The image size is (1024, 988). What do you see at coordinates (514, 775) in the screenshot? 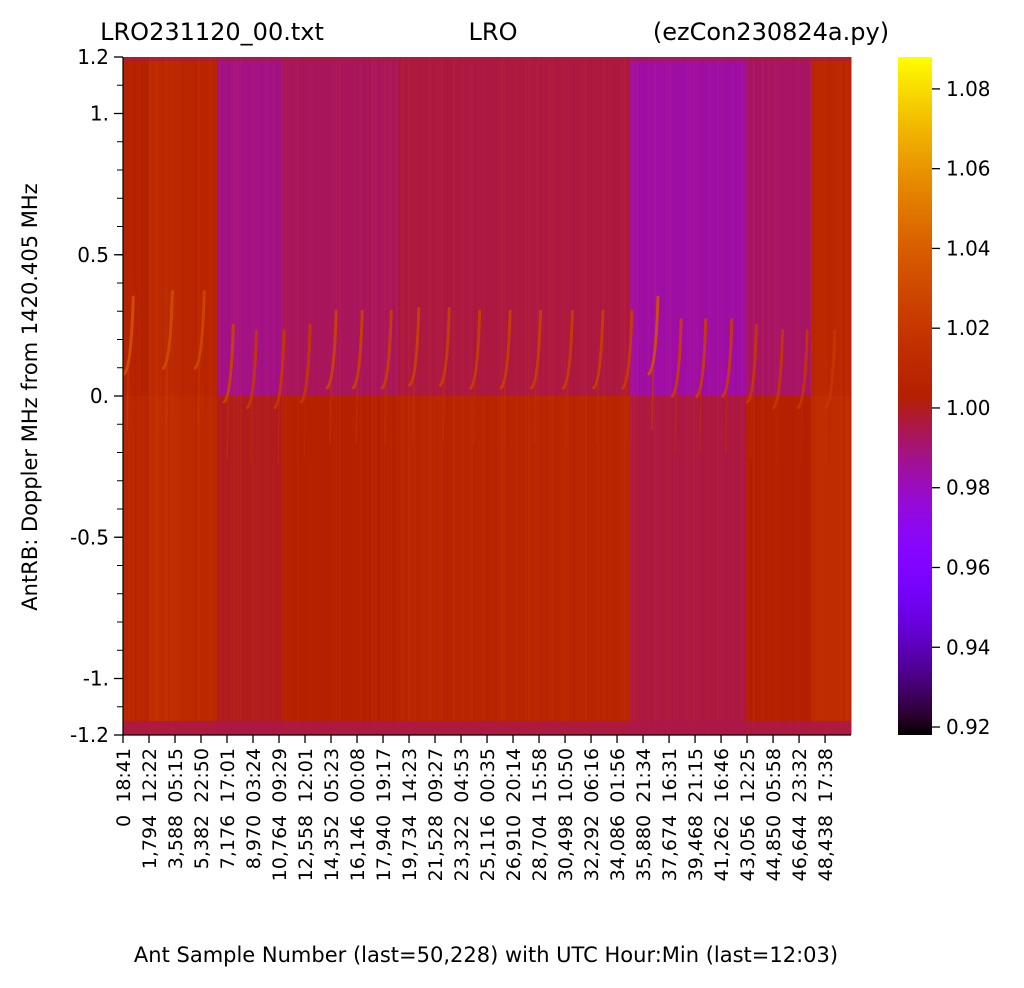
I see `x-tick-utc: 20:14` at bounding box center [514, 775].